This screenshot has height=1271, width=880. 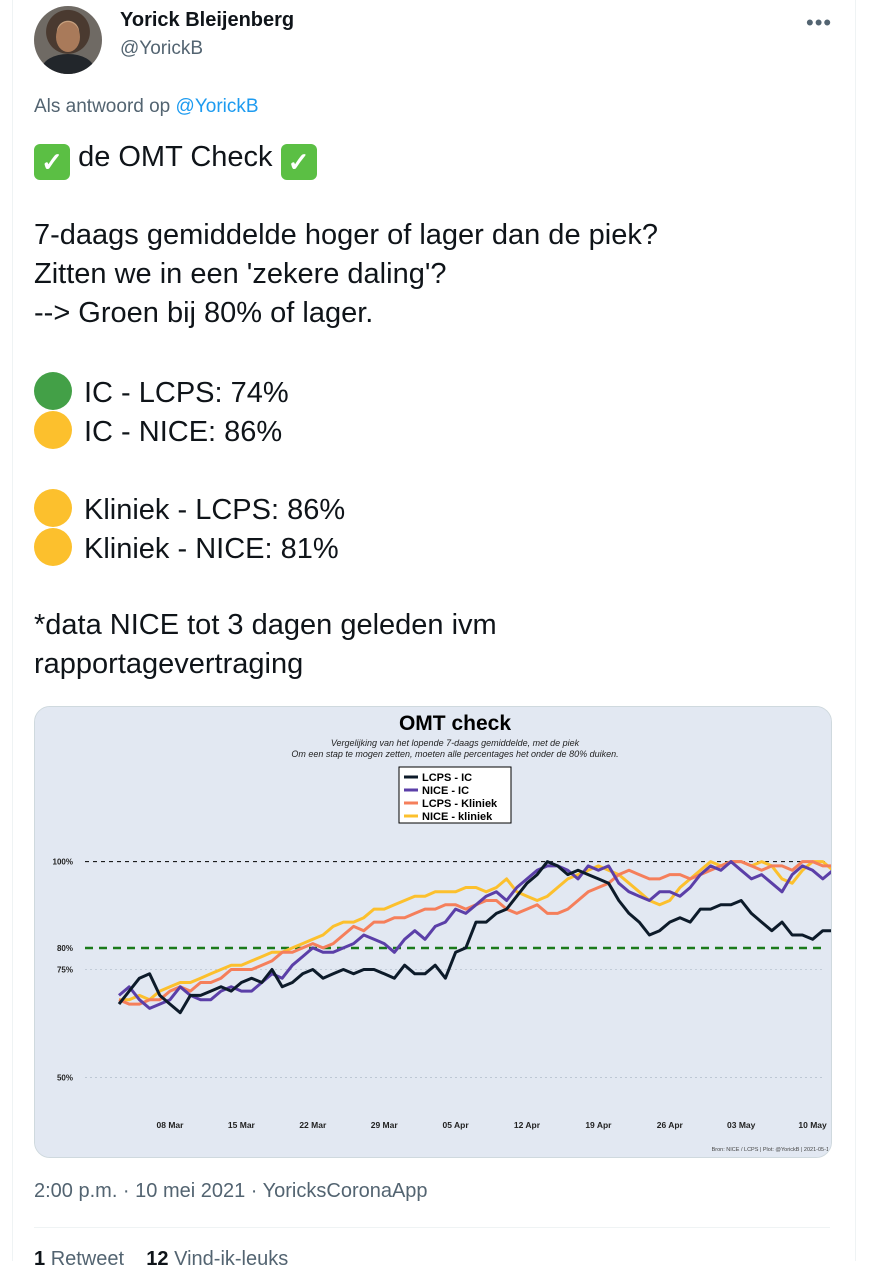 I want to click on tweet-line: Zitten we in een 'zekere daling'?, so click(x=240, y=274).